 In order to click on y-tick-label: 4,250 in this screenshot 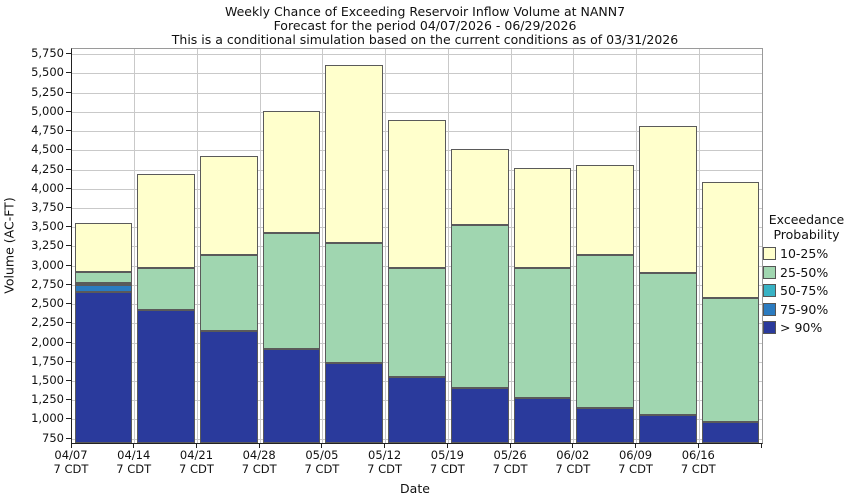, I will do `click(47, 168)`.